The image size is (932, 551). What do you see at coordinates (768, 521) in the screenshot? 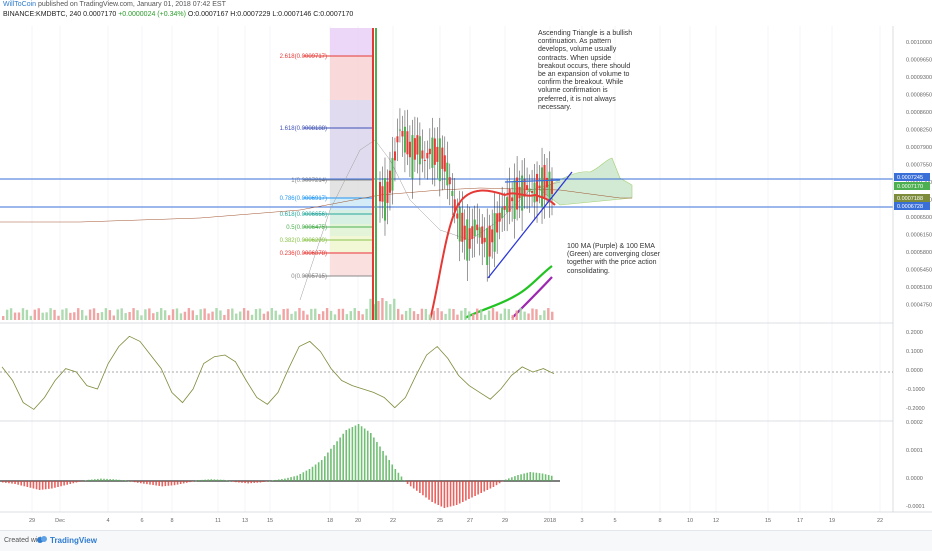
I see `x-tick-label: 15` at bounding box center [768, 521].